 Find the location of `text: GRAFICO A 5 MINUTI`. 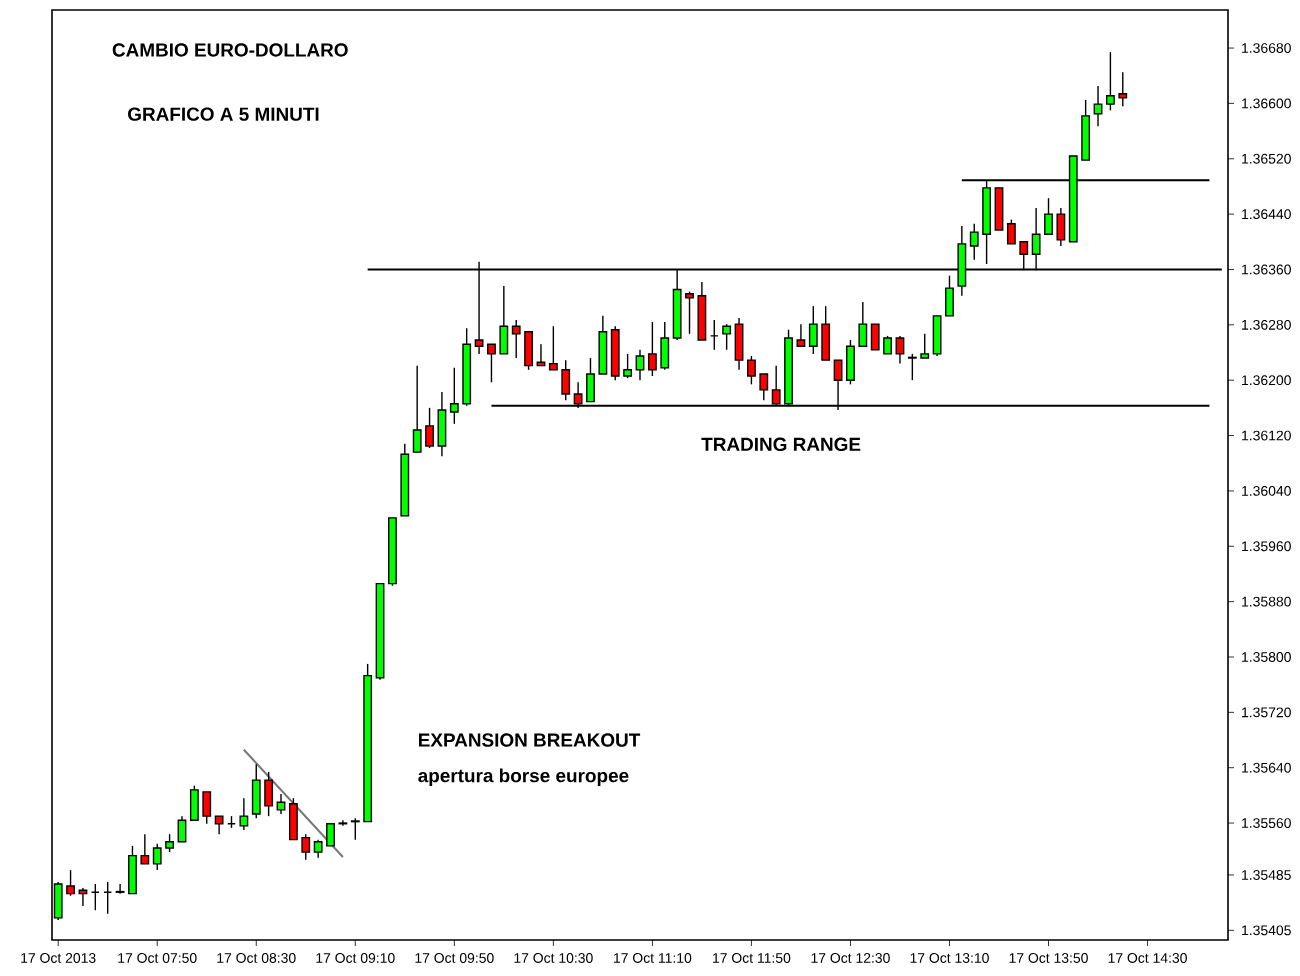

text: GRAFICO A 5 MINUTI is located at coordinates (223, 114).